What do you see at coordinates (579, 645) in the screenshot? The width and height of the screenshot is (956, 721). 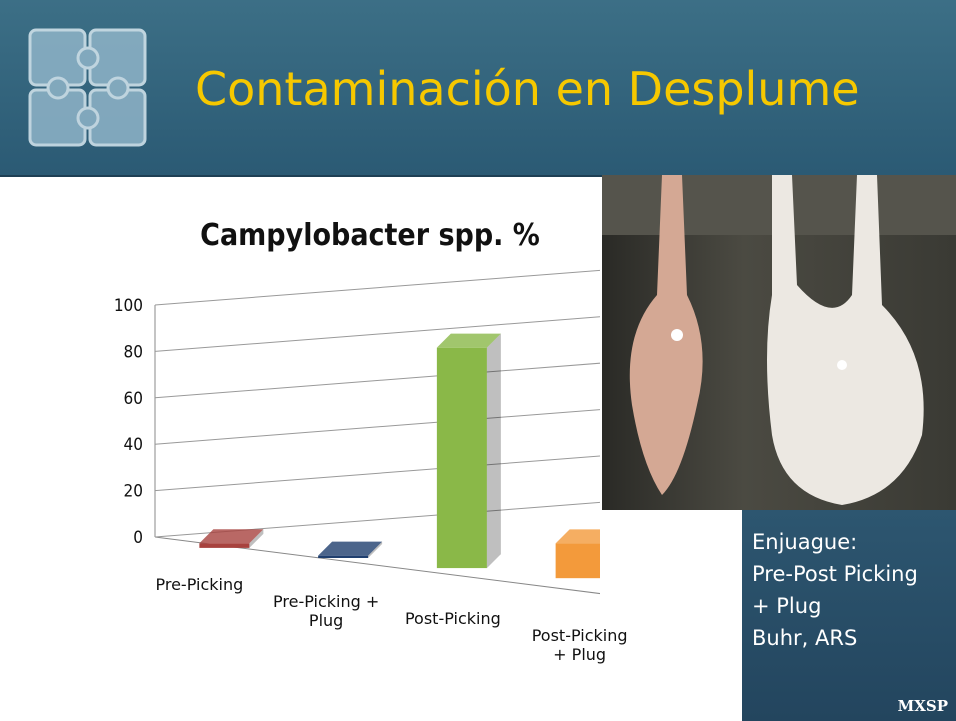 I see `x-tick-label: Post-Picking + Plug` at bounding box center [579, 645].